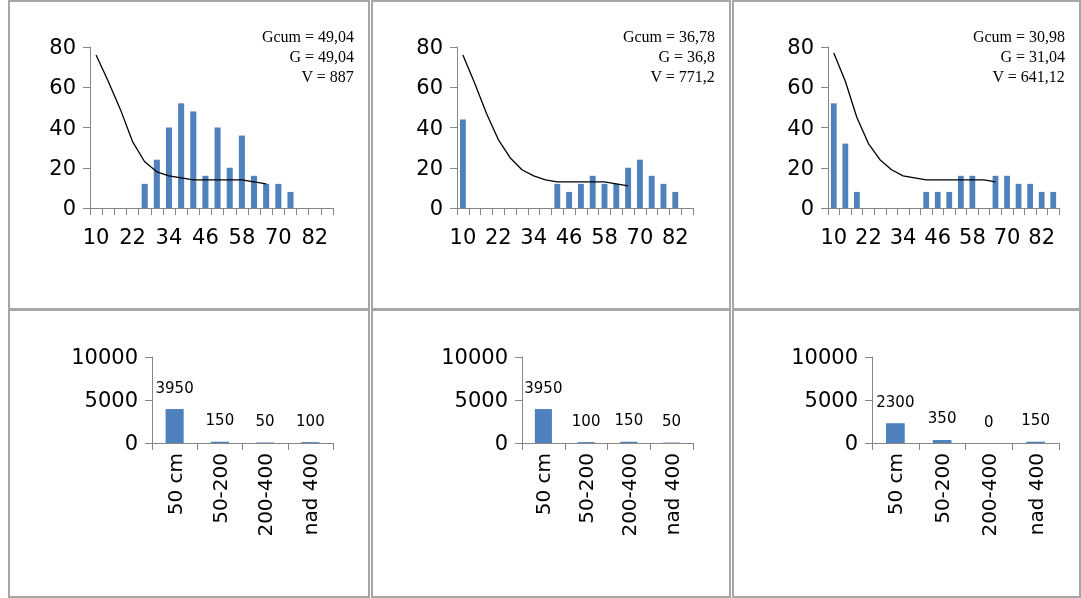 This screenshot has height=598, width=1081. Describe the element at coordinates (668, 36) in the screenshot. I see `text: Gcum = 36,78` at that location.